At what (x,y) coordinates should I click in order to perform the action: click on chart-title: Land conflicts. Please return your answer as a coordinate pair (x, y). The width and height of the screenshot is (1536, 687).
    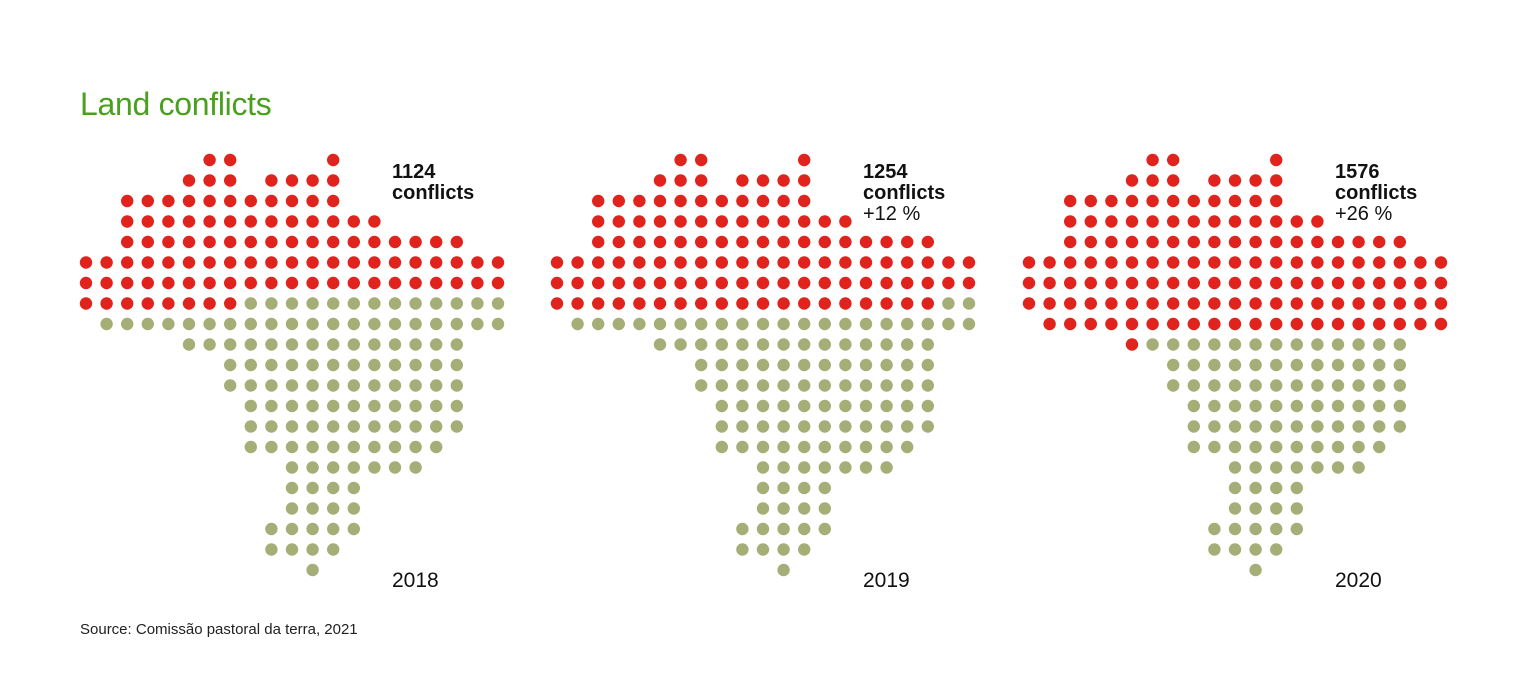
    Looking at the image, I should click on (176, 104).